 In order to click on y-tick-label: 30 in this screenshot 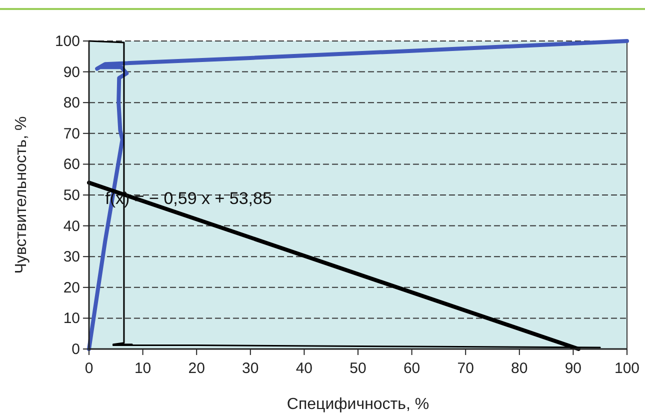, I will do `click(71, 257)`.